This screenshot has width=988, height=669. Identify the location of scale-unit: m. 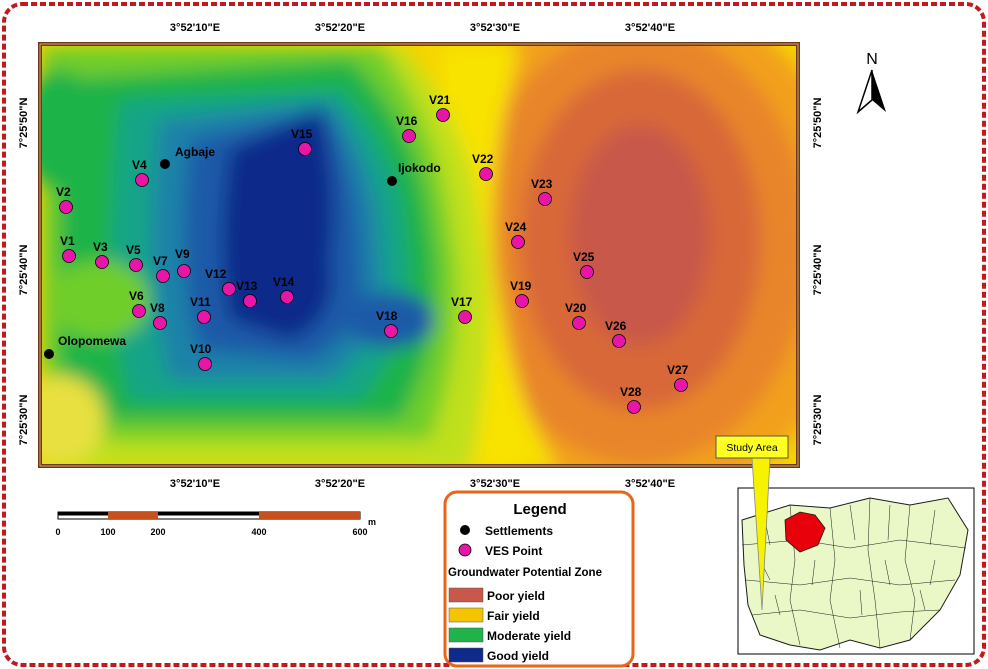
(372, 522).